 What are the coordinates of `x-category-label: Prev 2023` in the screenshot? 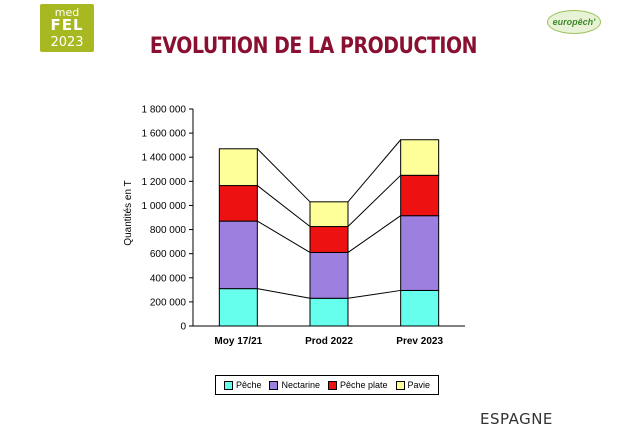 It's located at (419, 341).